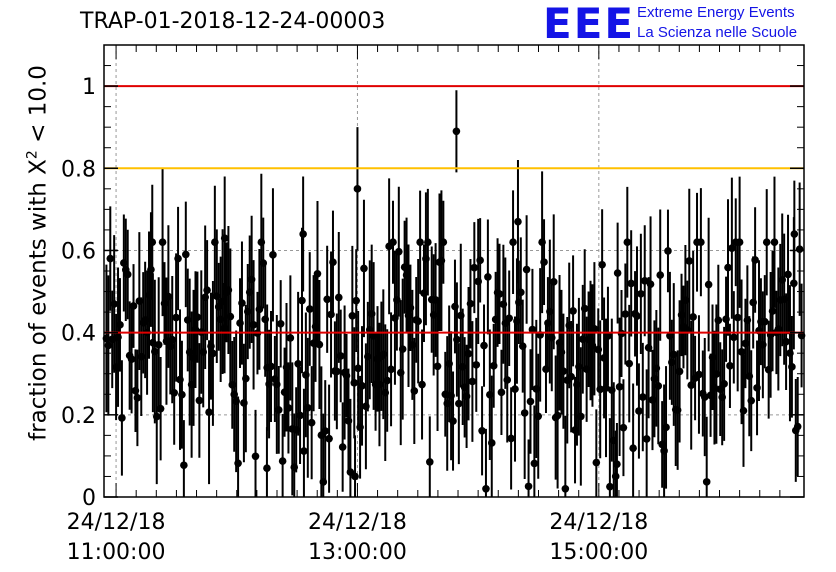  What do you see at coordinates (116, 522) in the screenshot?
I see `x-tick-date: 24/12/18` at bounding box center [116, 522].